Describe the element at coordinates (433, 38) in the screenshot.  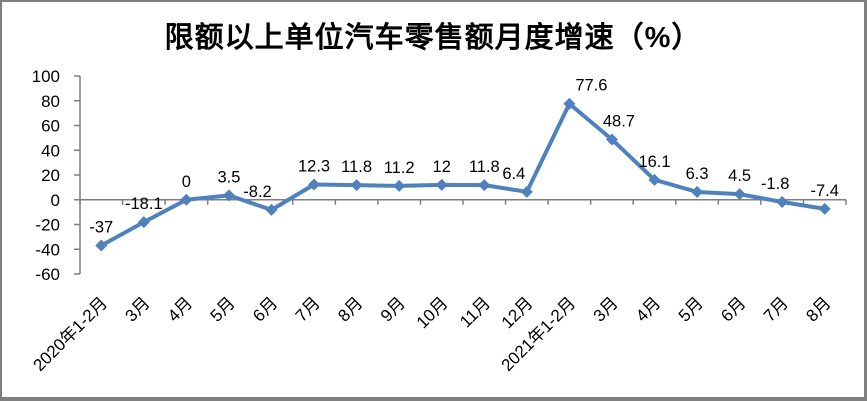
I see `chart-title: 限额以上单位汽车零售额月度增速（%）` at that location.